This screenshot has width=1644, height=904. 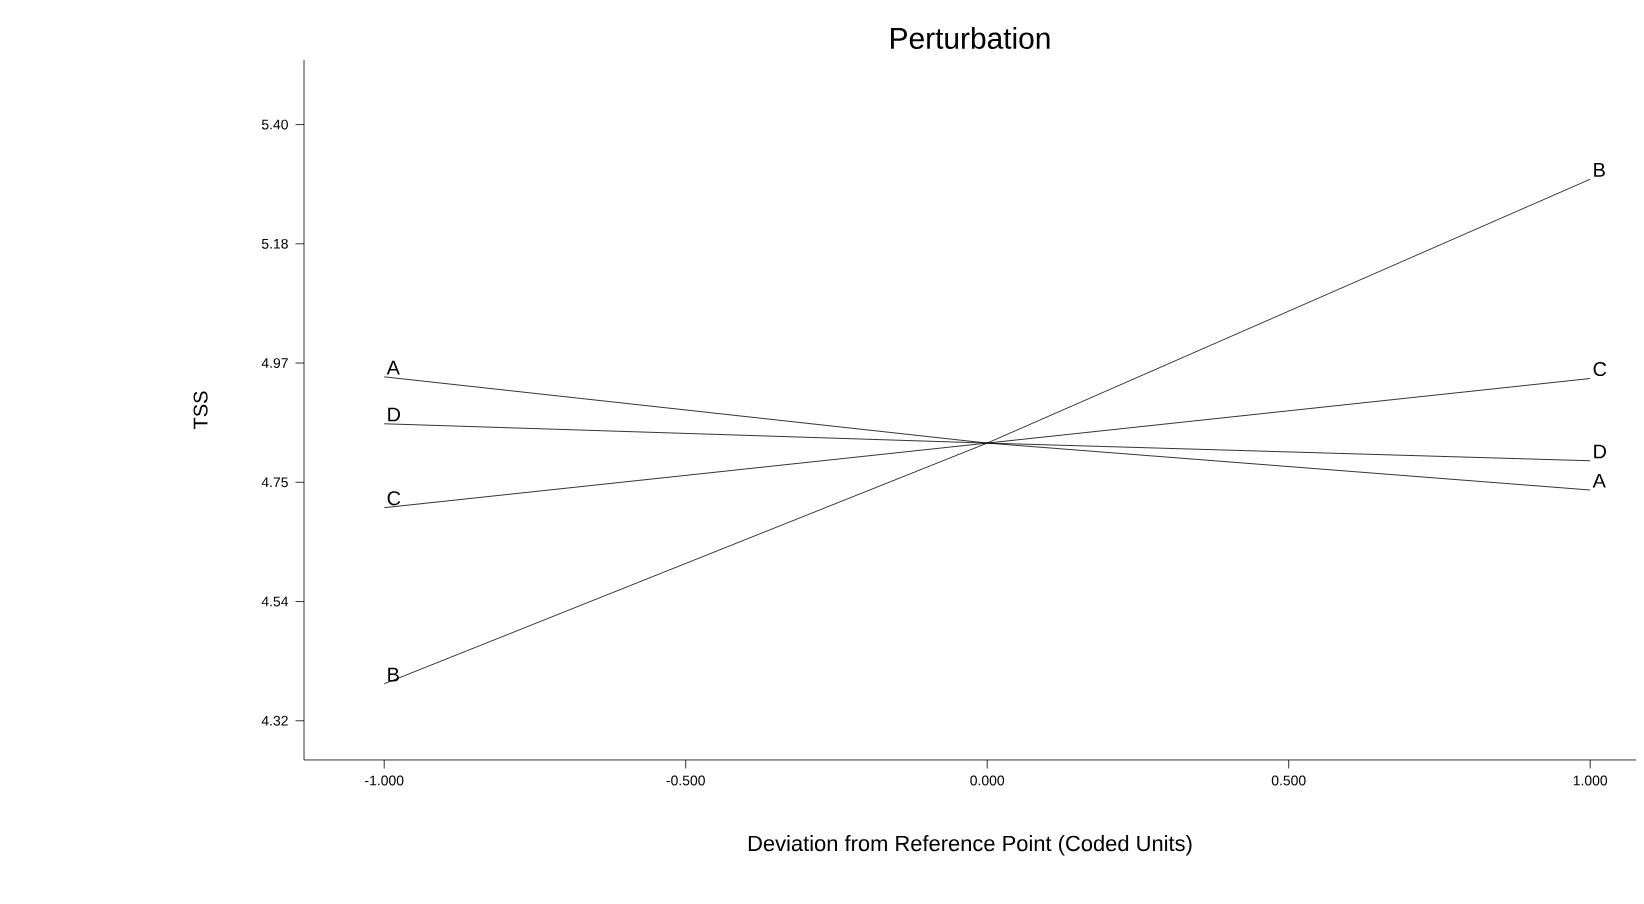 What do you see at coordinates (1600, 369) in the screenshot?
I see `text: C` at bounding box center [1600, 369].